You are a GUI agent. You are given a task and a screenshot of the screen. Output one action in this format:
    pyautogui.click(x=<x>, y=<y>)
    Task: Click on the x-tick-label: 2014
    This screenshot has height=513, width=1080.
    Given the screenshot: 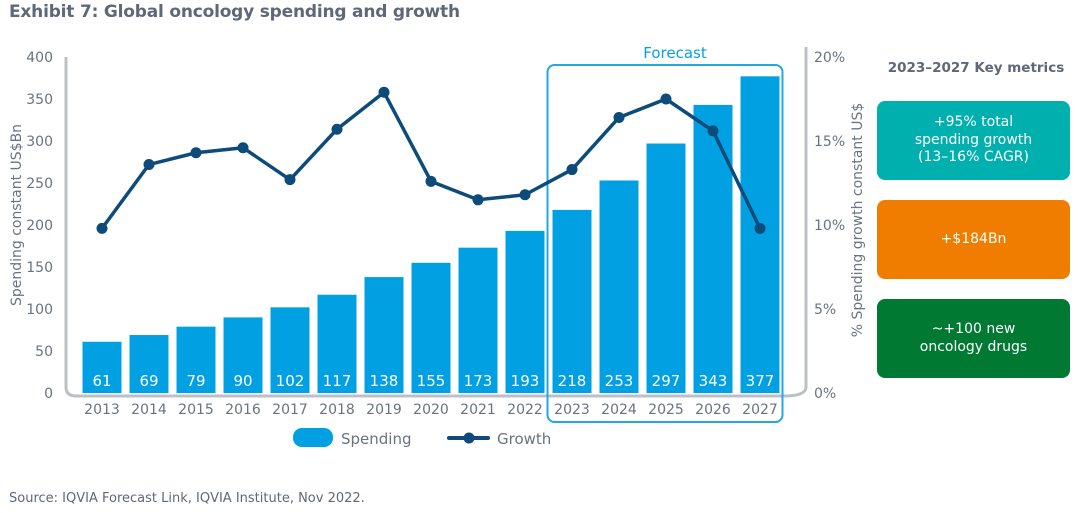 What is the action you would take?
    pyautogui.click(x=149, y=410)
    